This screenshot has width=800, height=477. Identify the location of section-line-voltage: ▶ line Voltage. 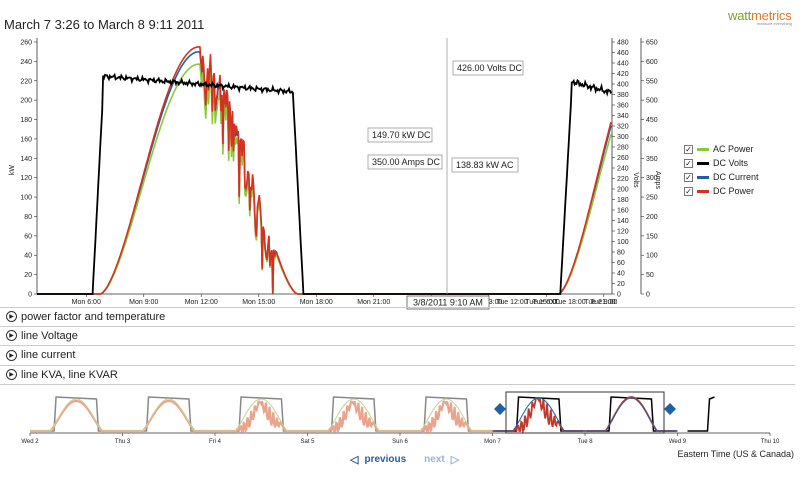
(397, 336).